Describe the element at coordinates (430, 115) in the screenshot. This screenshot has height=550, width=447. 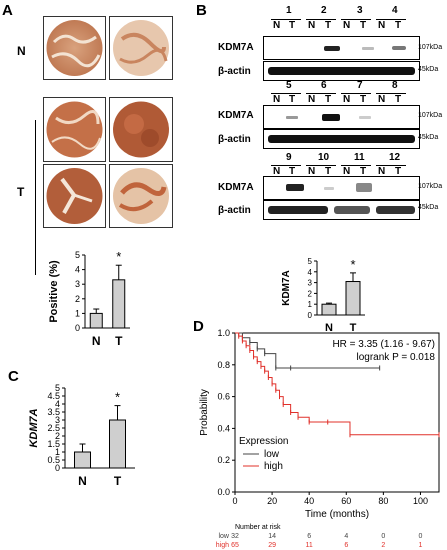
I see `kda-label-107: 107kDa` at that location.